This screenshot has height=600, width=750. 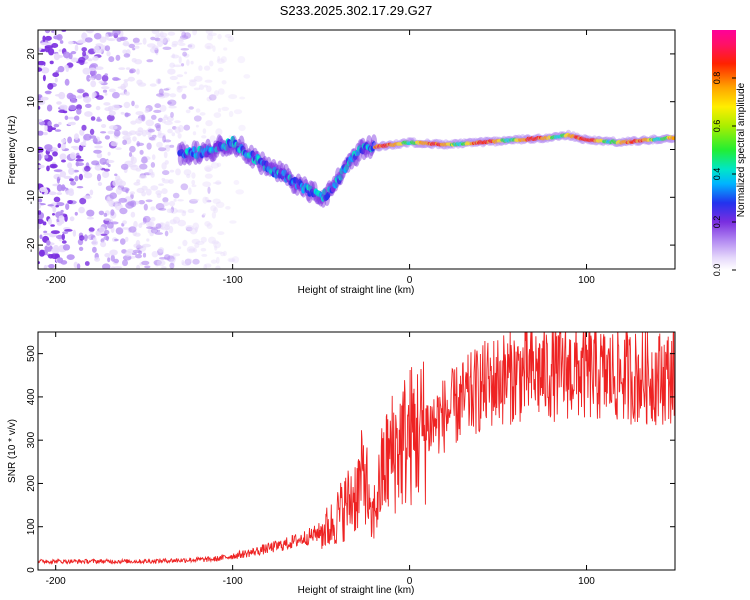 I want to click on x-tick-label: 0, so click(x=410, y=581).